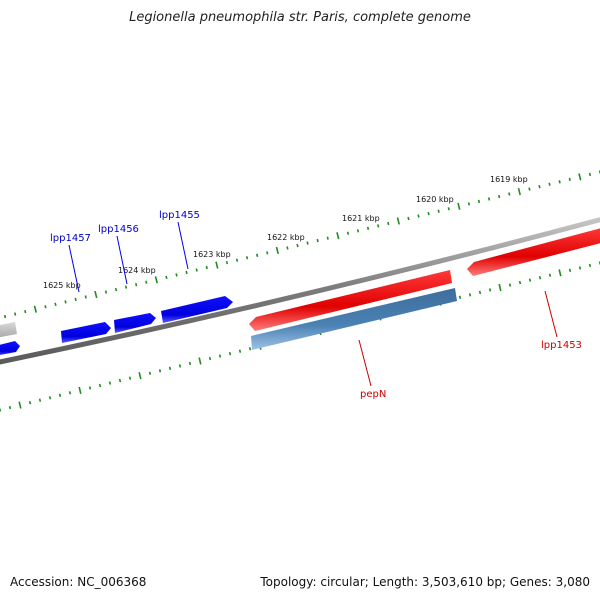 Image resolution: width=600 pixels, height=600 pixels. What do you see at coordinates (179, 215) in the screenshot?
I see `label-lpp1455: lpp1455` at bounding box center [179, 215].